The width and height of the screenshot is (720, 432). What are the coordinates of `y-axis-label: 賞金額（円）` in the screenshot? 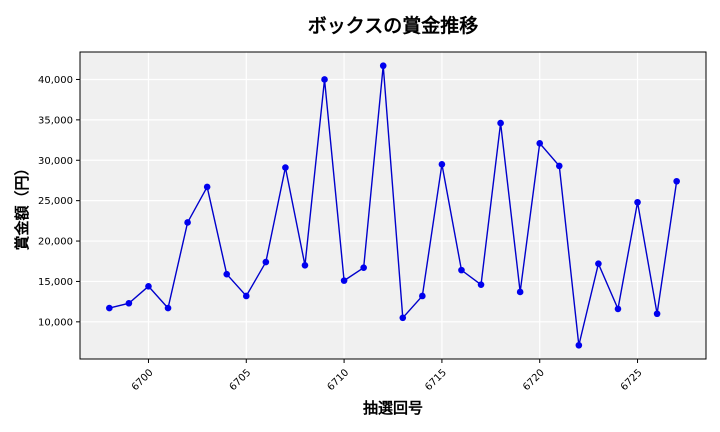 It's located at (22, 205).